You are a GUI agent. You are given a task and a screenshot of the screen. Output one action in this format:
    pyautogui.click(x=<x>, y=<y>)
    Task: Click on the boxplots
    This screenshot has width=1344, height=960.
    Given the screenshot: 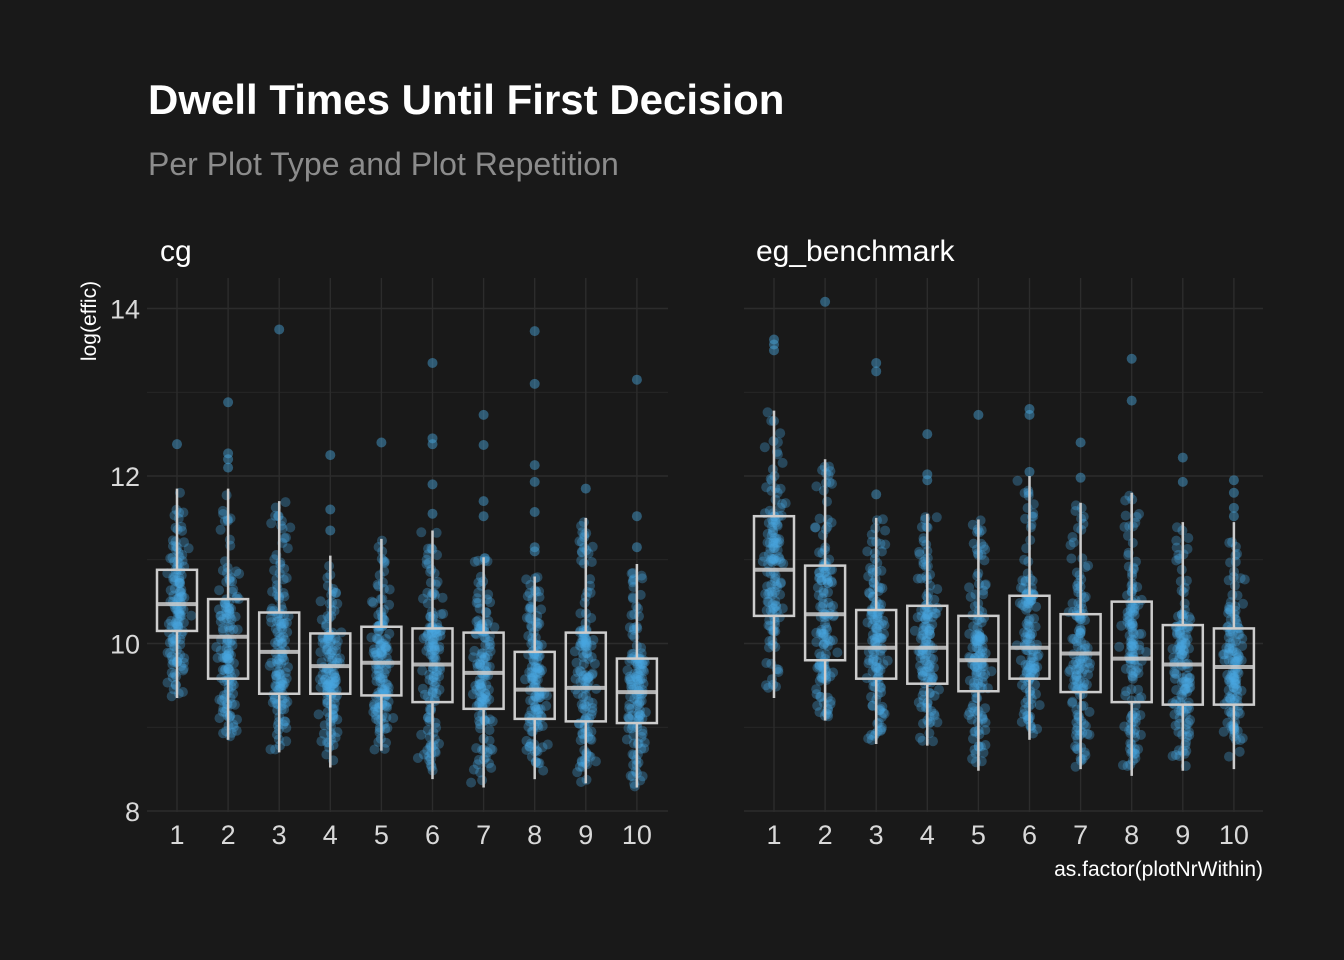 What is the action you would take?
    pyautogui.click(x=407, y=638)
    